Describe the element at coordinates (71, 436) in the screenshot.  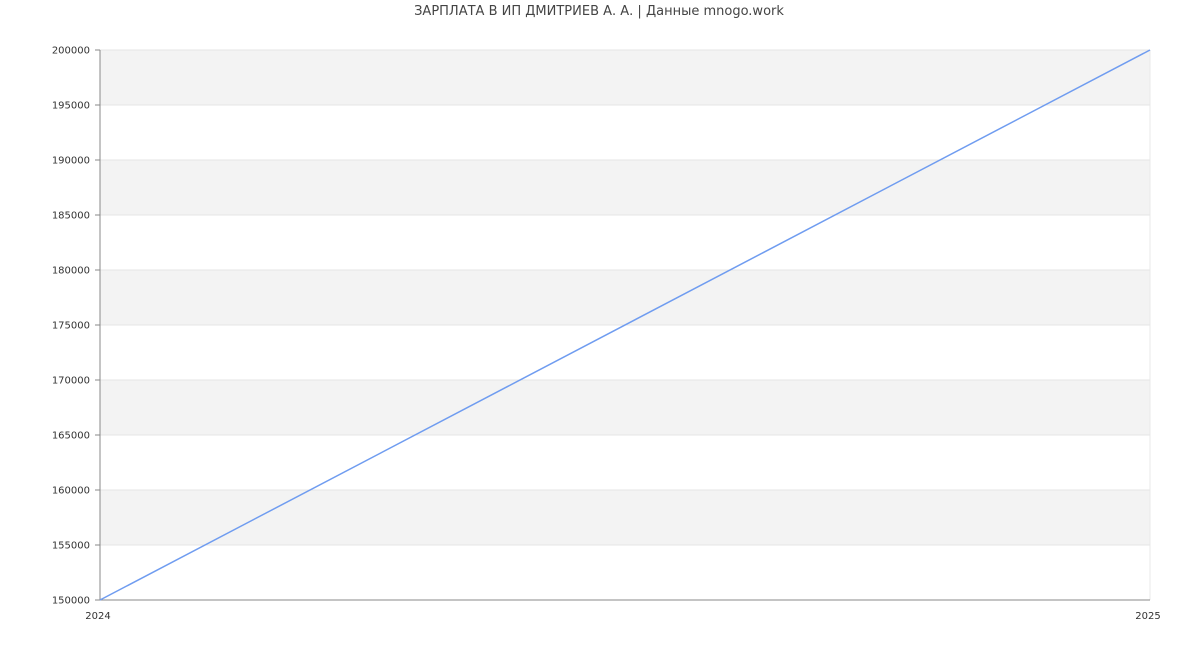
I see `y-tick-label: 165000` at that location.